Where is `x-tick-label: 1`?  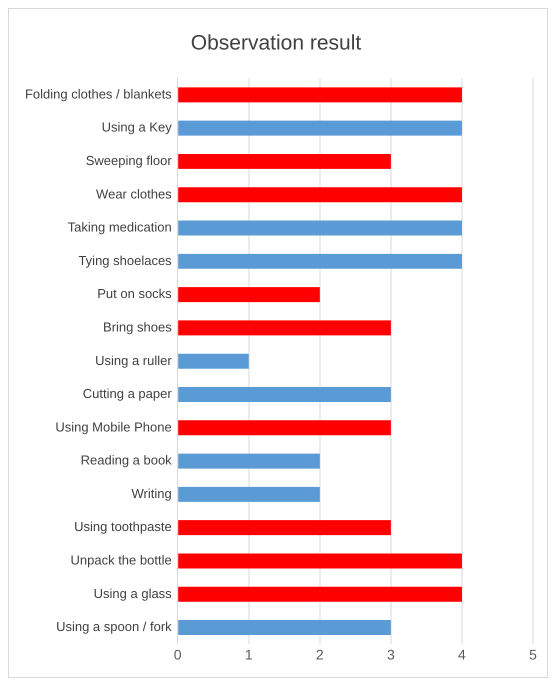
x-tick-label: 1 is located at coordinates (248, 654).